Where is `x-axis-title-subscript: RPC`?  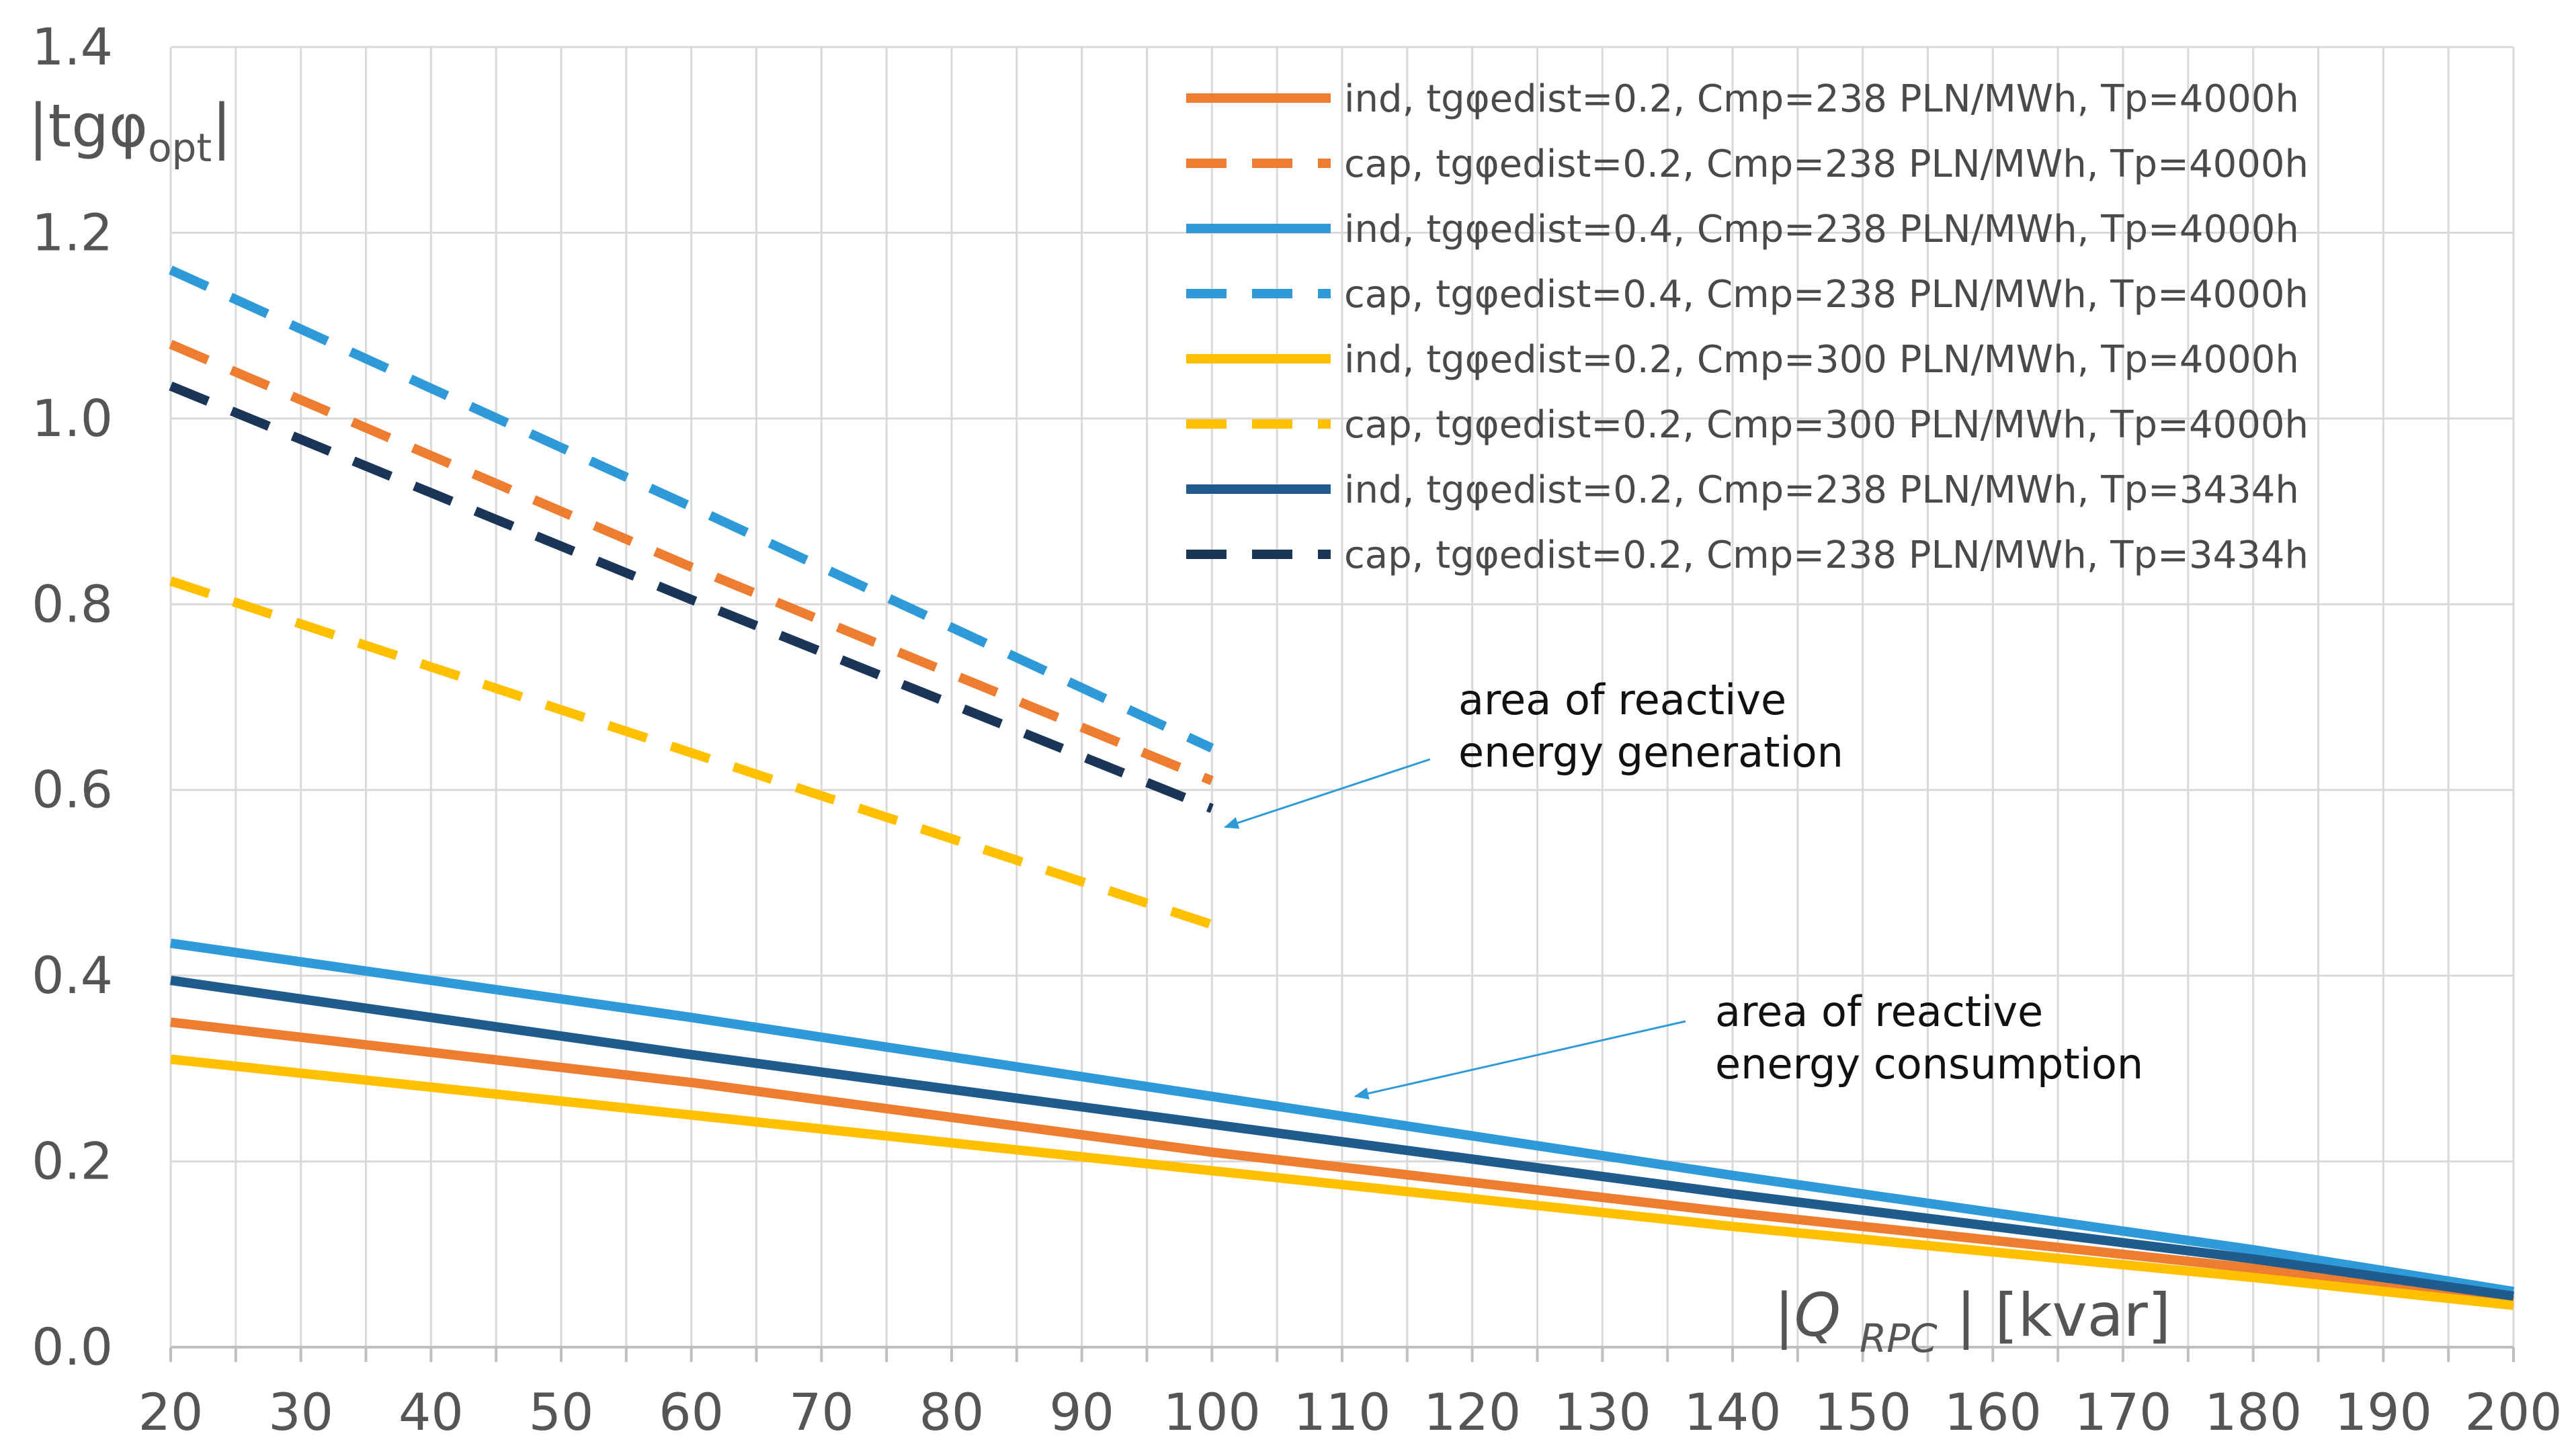
x-axis-title-subscript: RPC is located at coordinates (1899, 1338).